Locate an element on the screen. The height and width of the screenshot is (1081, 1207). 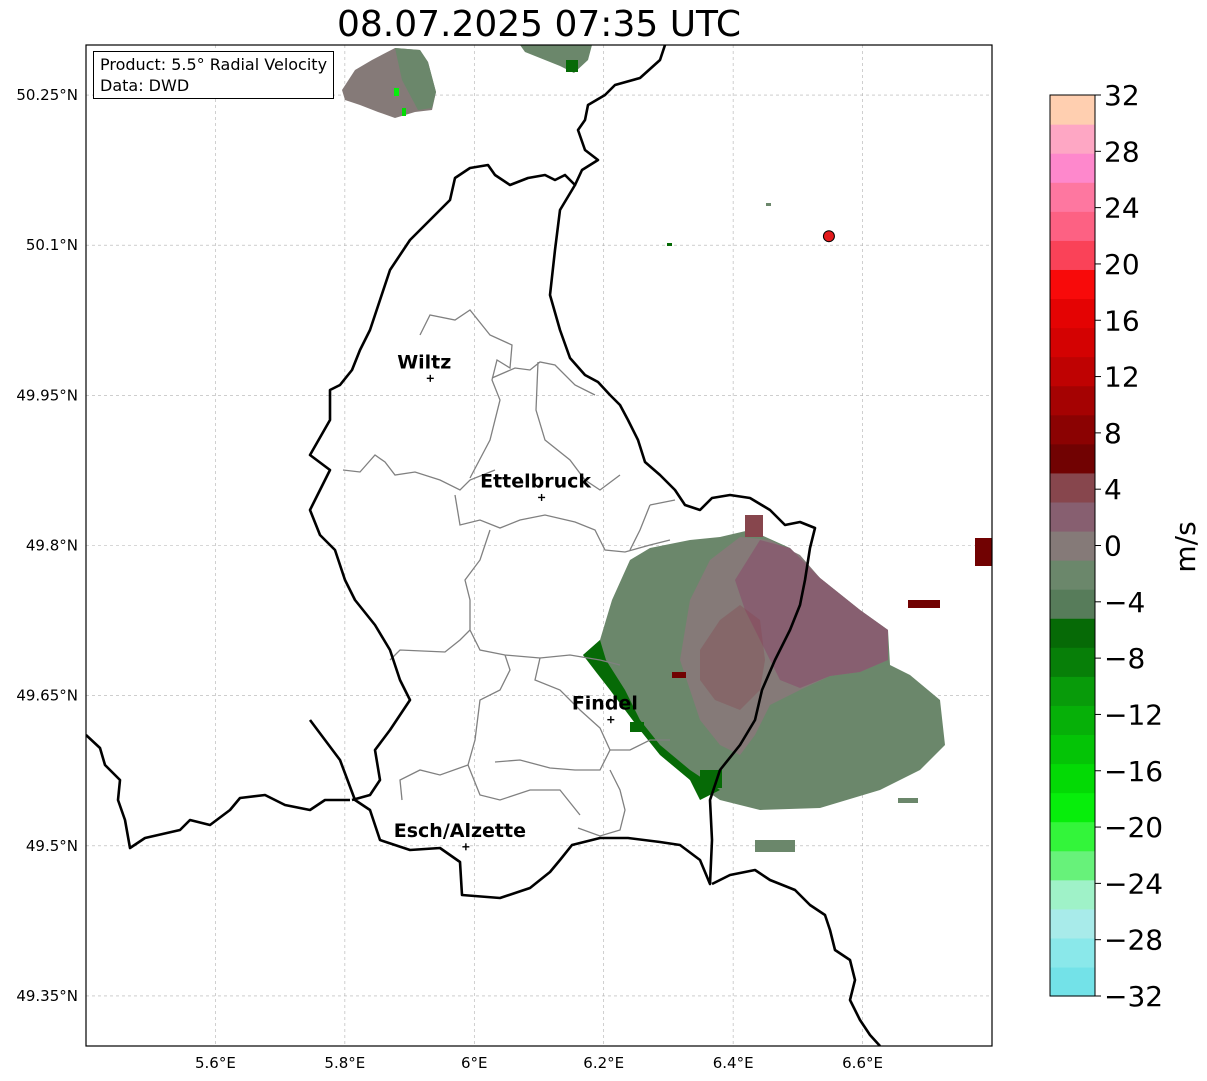
germany-border is located at coordinates (620, 115).